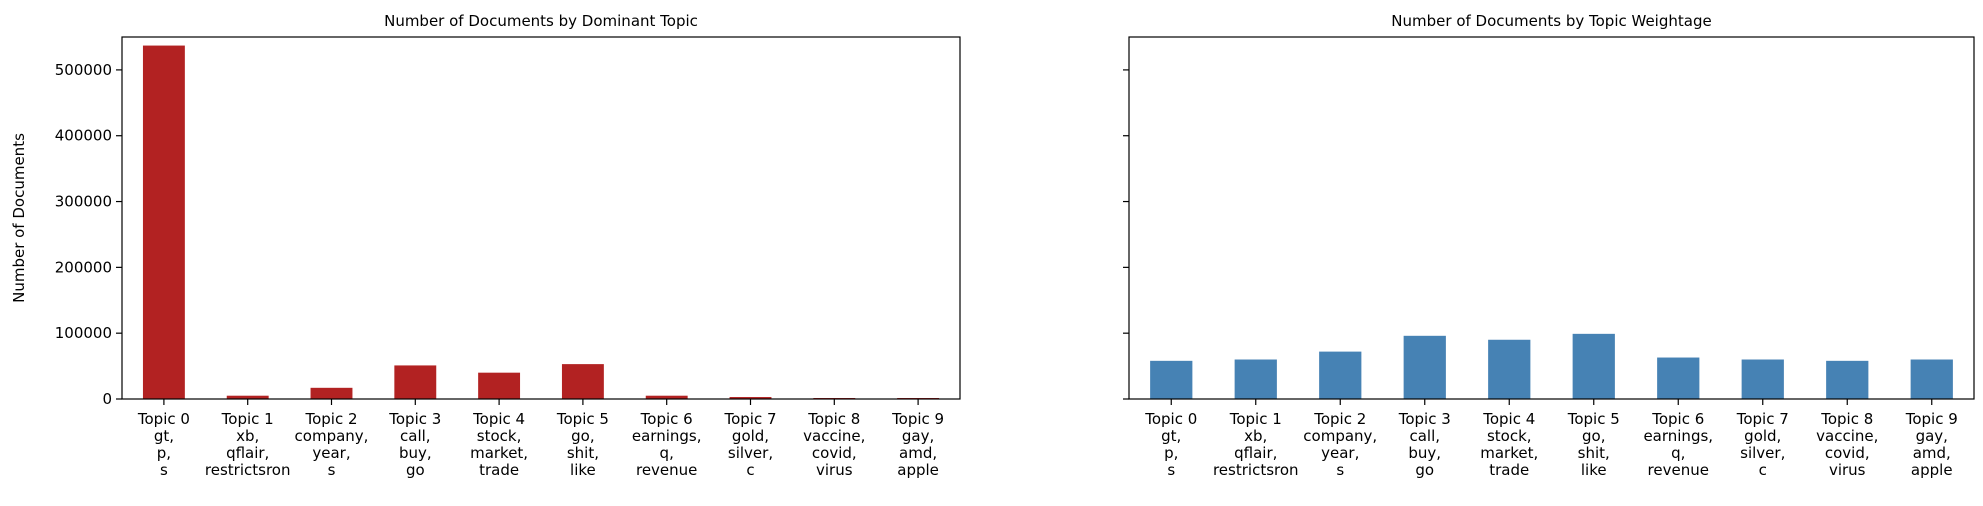 Image resolution: width=1983 pixels, height=506 pixels. I want to click on y-axis-label: Number of Documents, so click(19, 218).